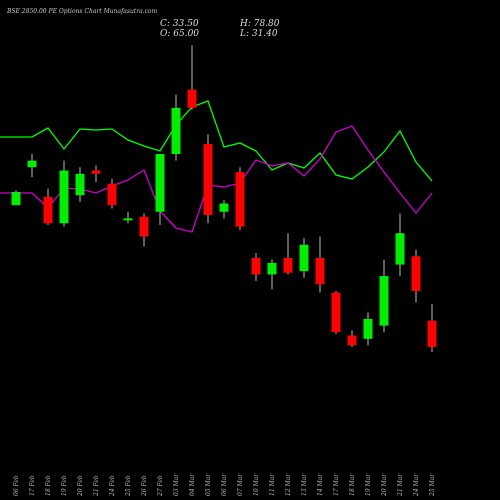 The width and height of the screenshot is (500, 500). I want to click on x-tick-label: 14 Mar, so click(320, 484).